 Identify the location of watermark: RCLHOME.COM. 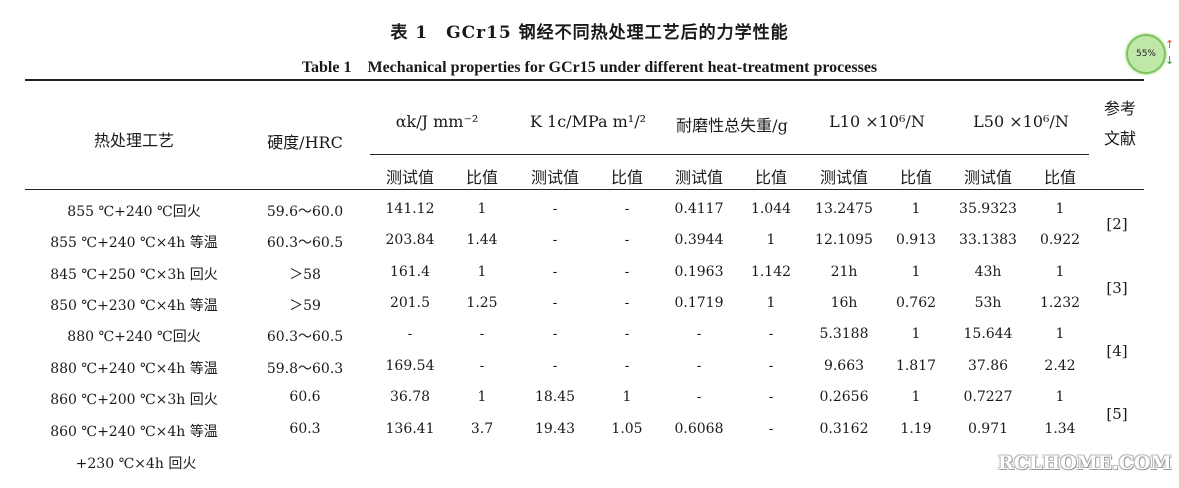
(1085, 463).